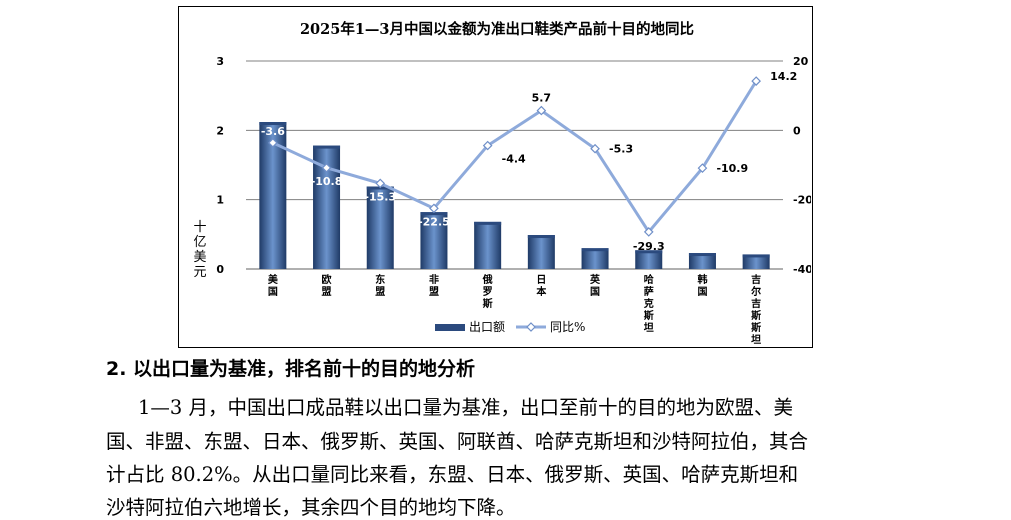 Image resolution: width=1011 pixels, height=520 pixels. What do you see at coordinates (487, 327) in the screenshot?
I see `legend-label-bar: 出口额` at bounding box center [487, 327].